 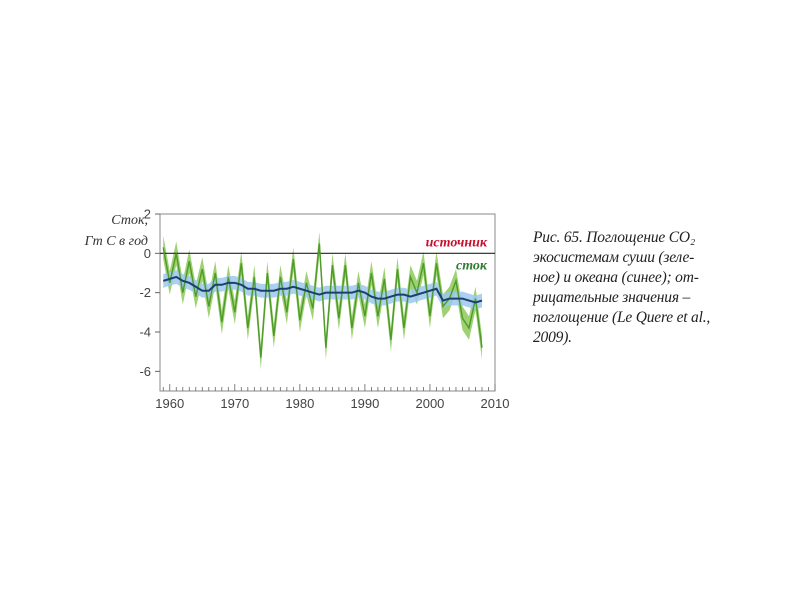 I want to click on x-tick-label-3: 1990, so click(x=364, y=403).